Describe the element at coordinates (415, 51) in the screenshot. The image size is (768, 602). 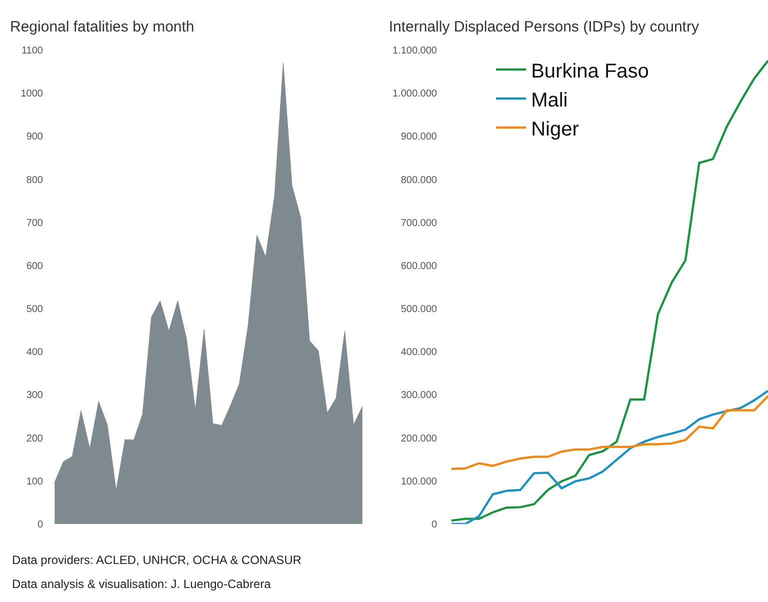
I see `y-tick-label: 1.100.000` at that location.